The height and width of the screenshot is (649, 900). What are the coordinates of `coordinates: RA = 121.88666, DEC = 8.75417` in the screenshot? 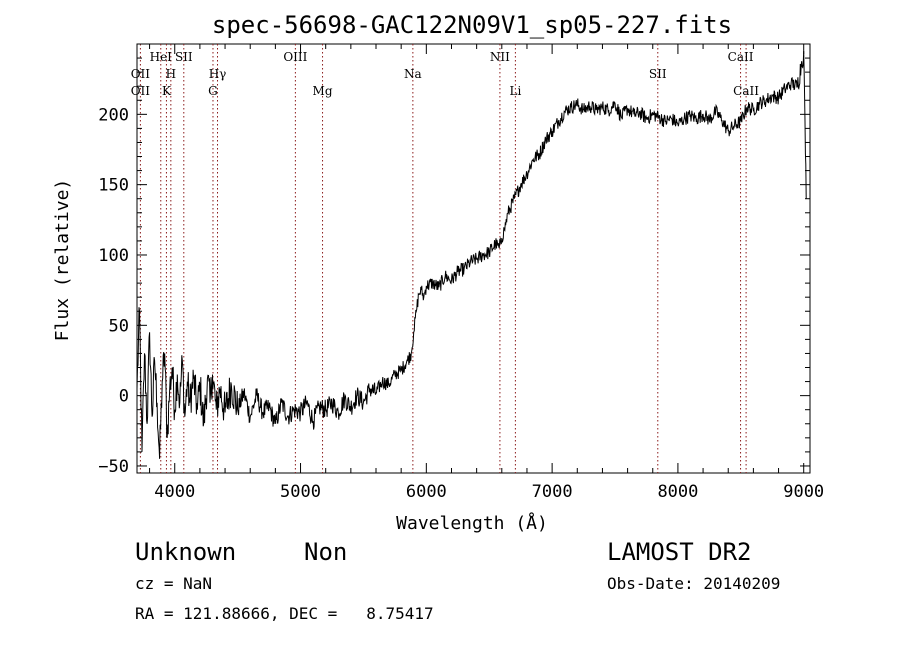 It's located at (284, 613).